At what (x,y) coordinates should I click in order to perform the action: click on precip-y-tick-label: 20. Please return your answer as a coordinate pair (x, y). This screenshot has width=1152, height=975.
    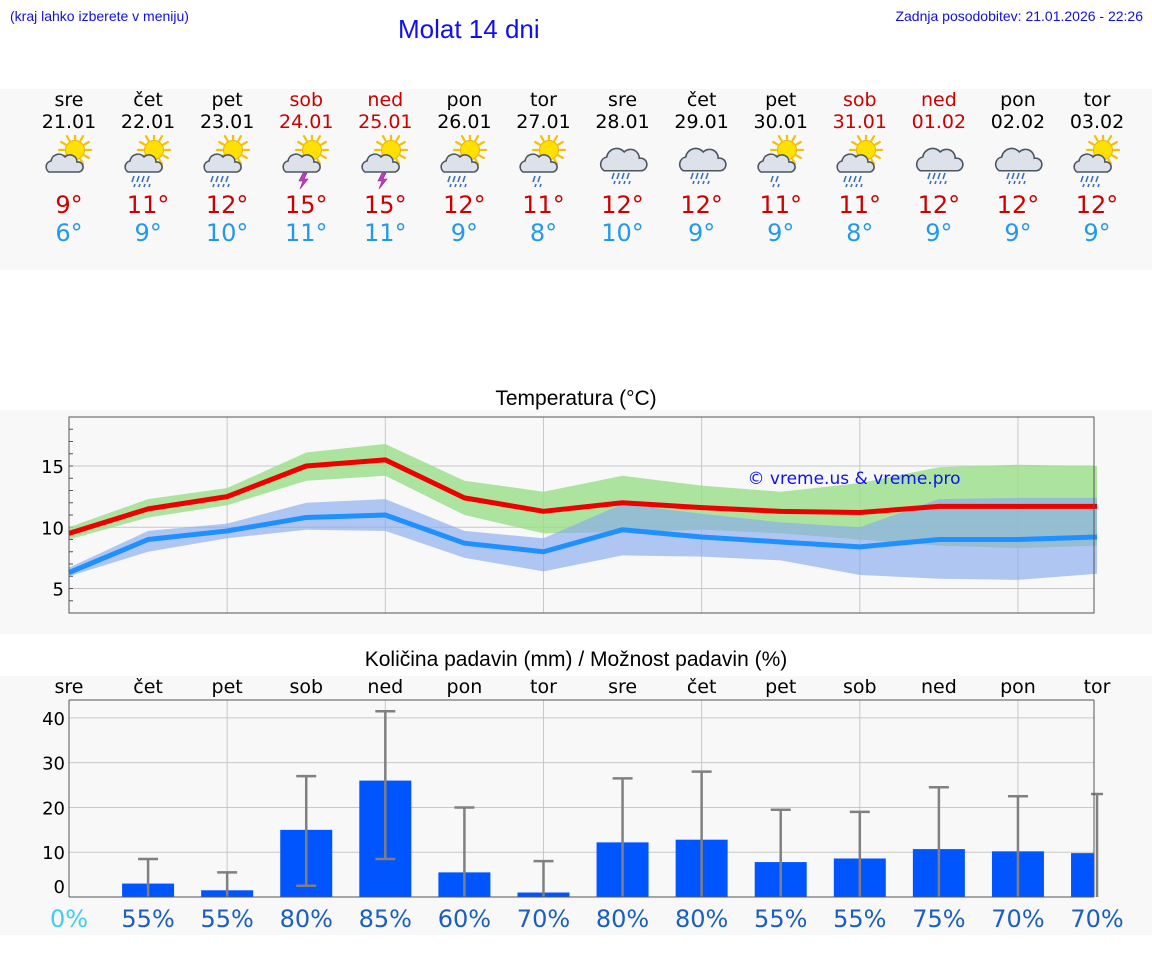
    Looking at the image, I should click on (53, 808).